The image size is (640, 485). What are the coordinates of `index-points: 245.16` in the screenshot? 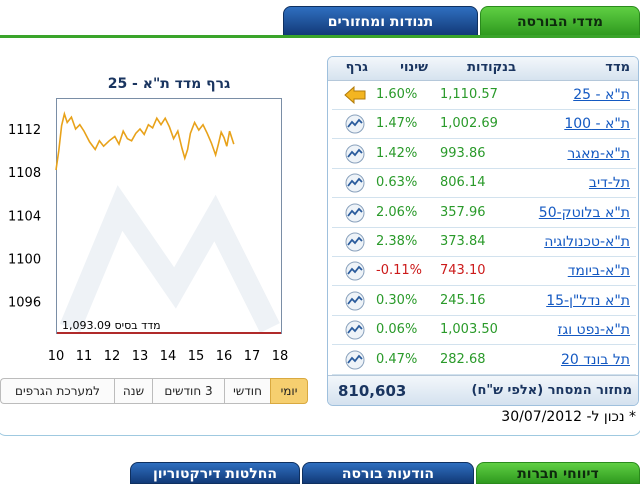 It's located at (463, 300).